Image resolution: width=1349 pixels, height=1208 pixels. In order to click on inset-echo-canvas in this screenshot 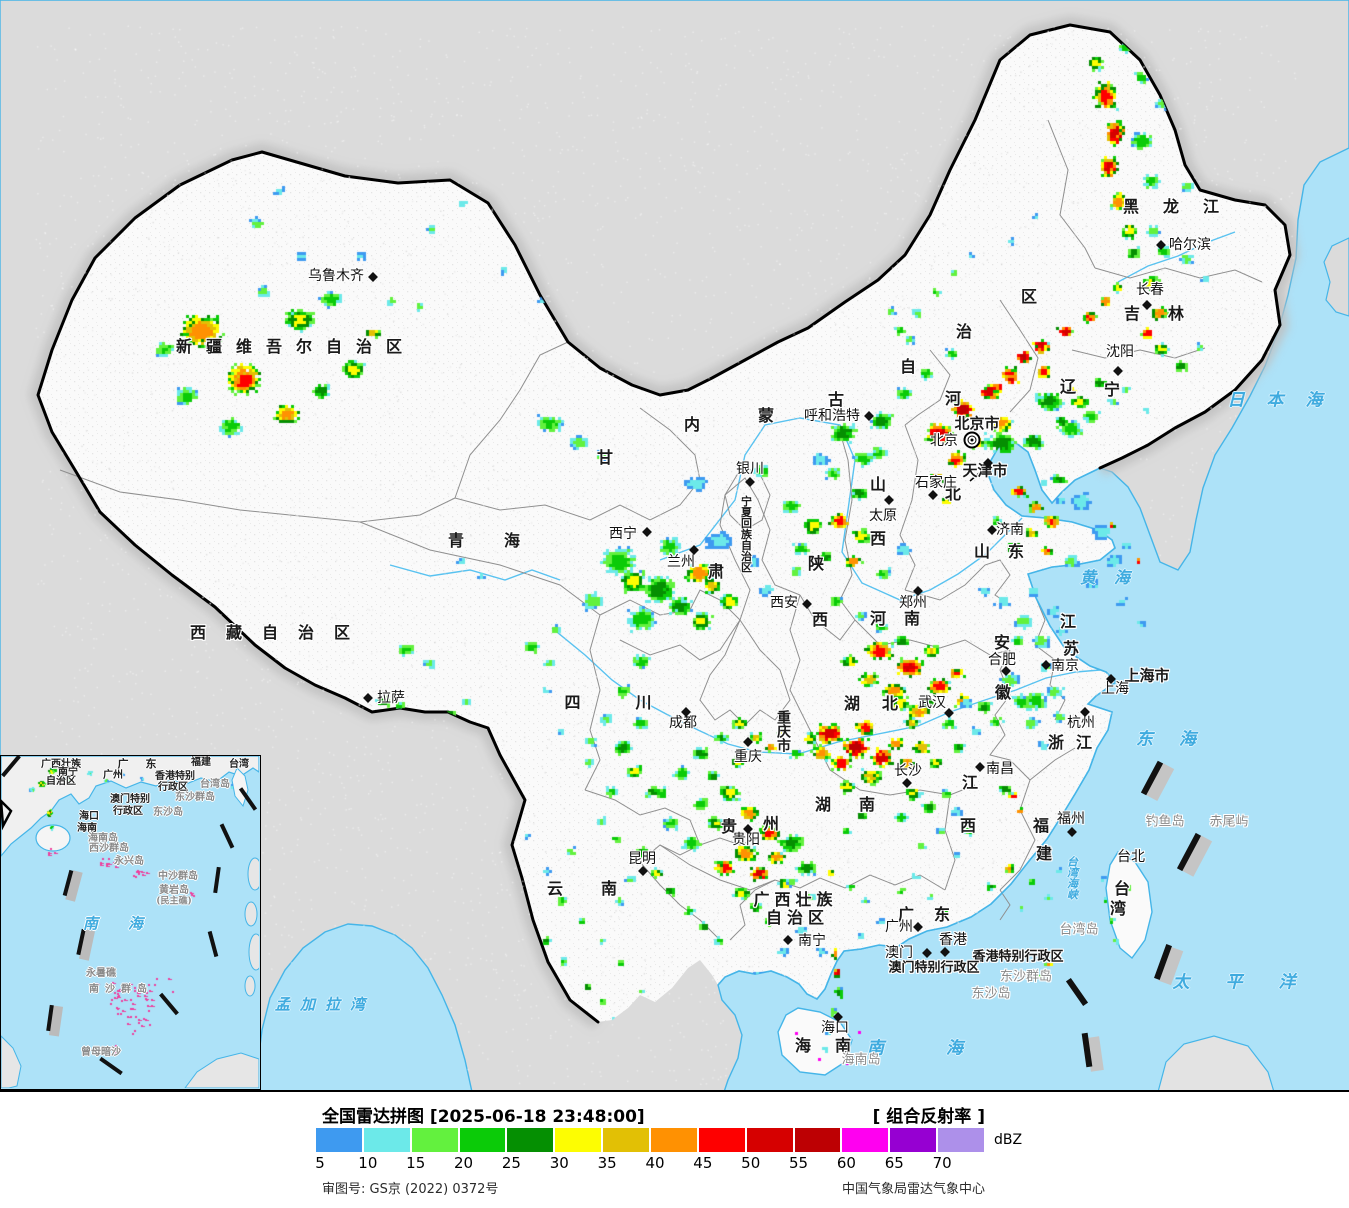, I will do `click(130, 922)`.